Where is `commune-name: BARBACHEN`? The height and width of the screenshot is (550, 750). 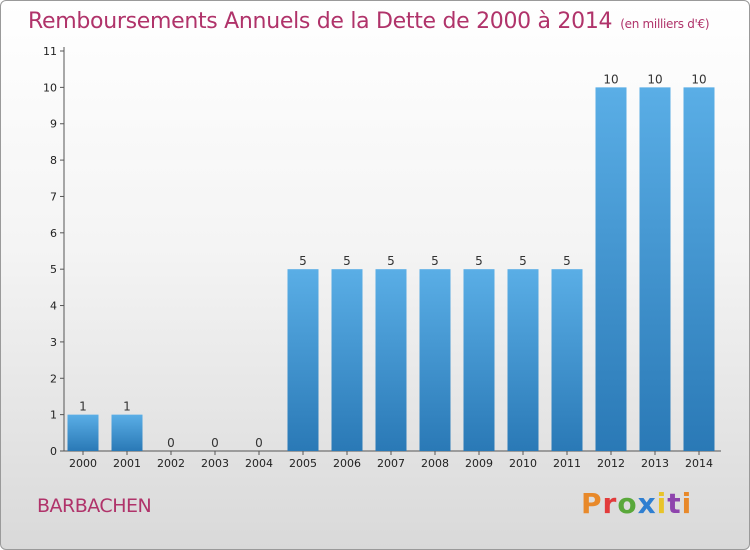 commune-name: BARBACHEN is located at coordinates (94, 506).